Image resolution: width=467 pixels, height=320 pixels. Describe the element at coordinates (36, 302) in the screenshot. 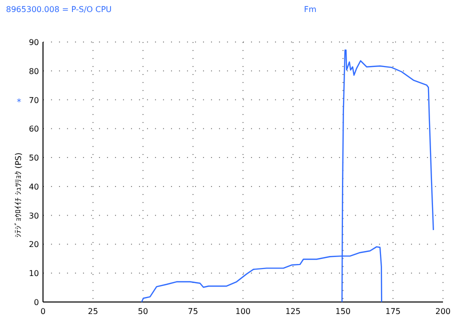

I see `y-tick-label: 0` at that location.